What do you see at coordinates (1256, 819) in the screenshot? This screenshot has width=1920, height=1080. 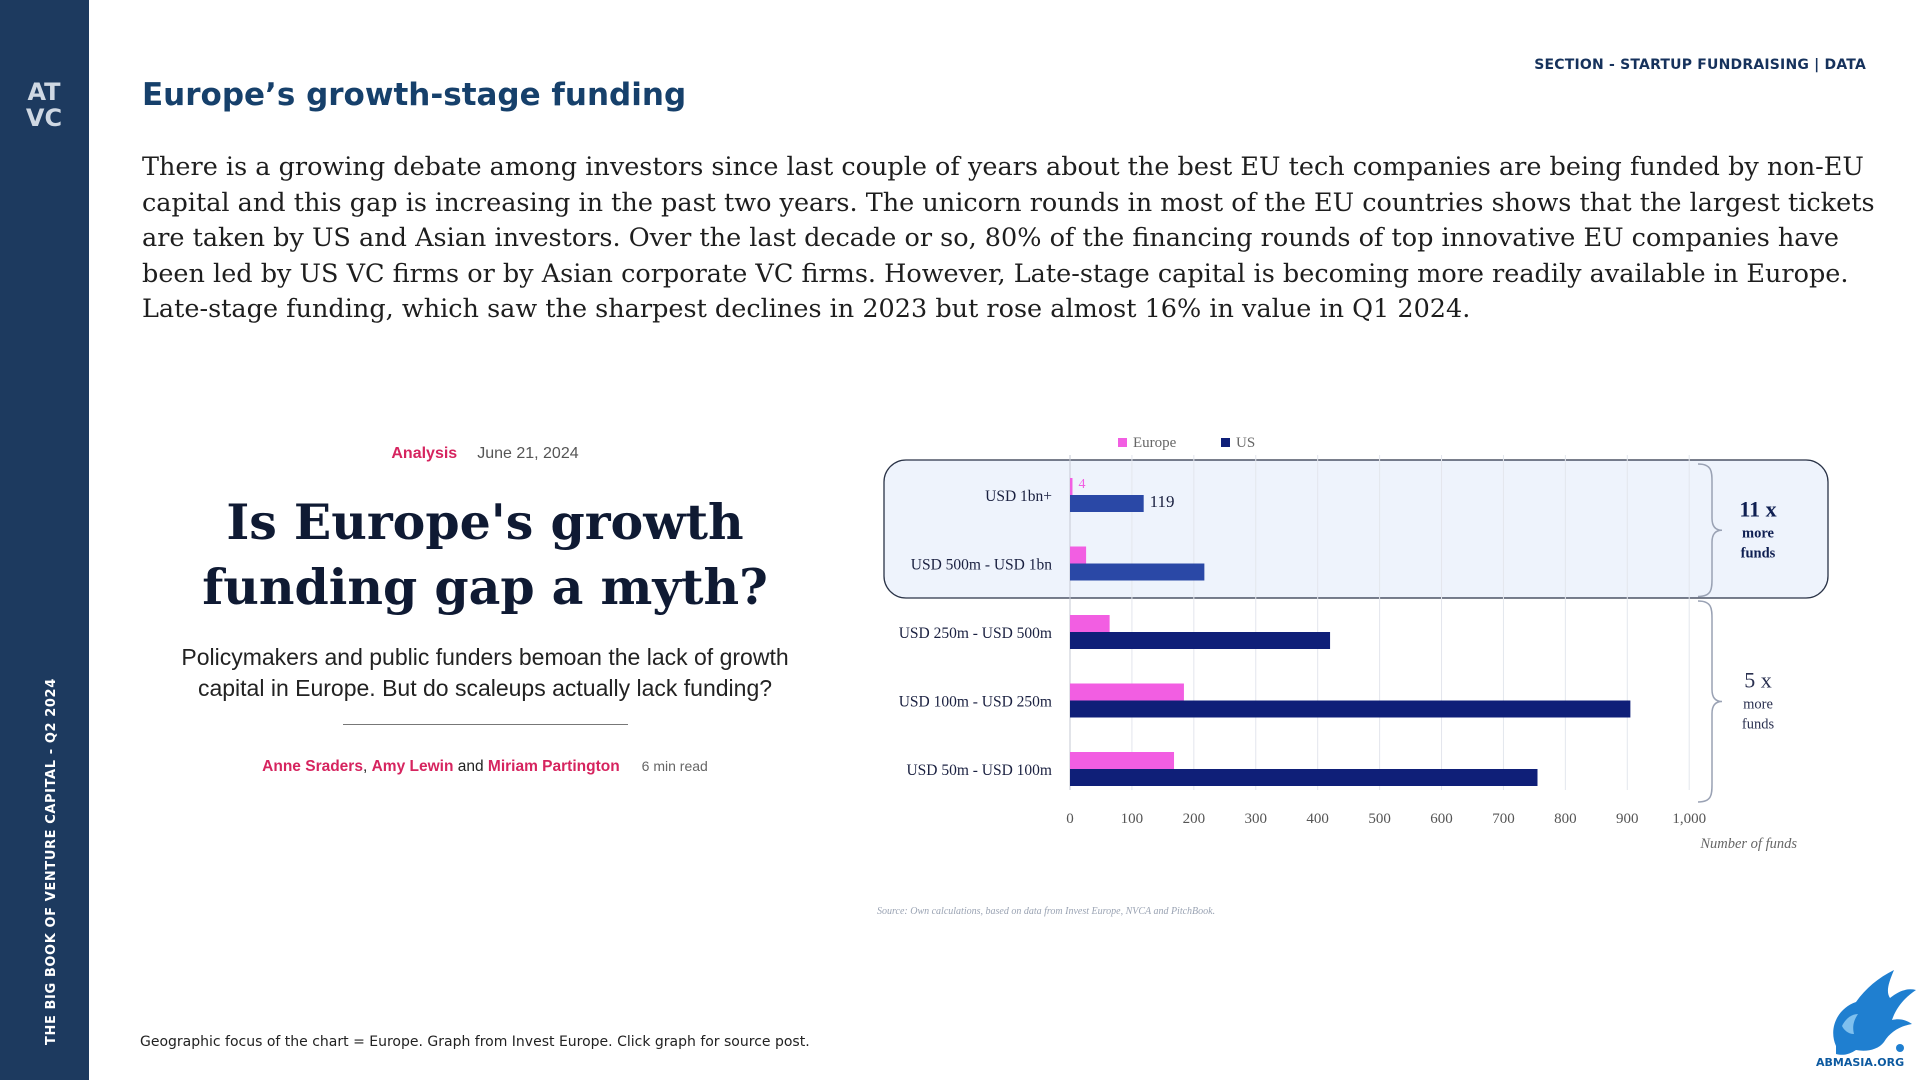 I see `x-tick-label: 300` at bounding box center [1256, 819].